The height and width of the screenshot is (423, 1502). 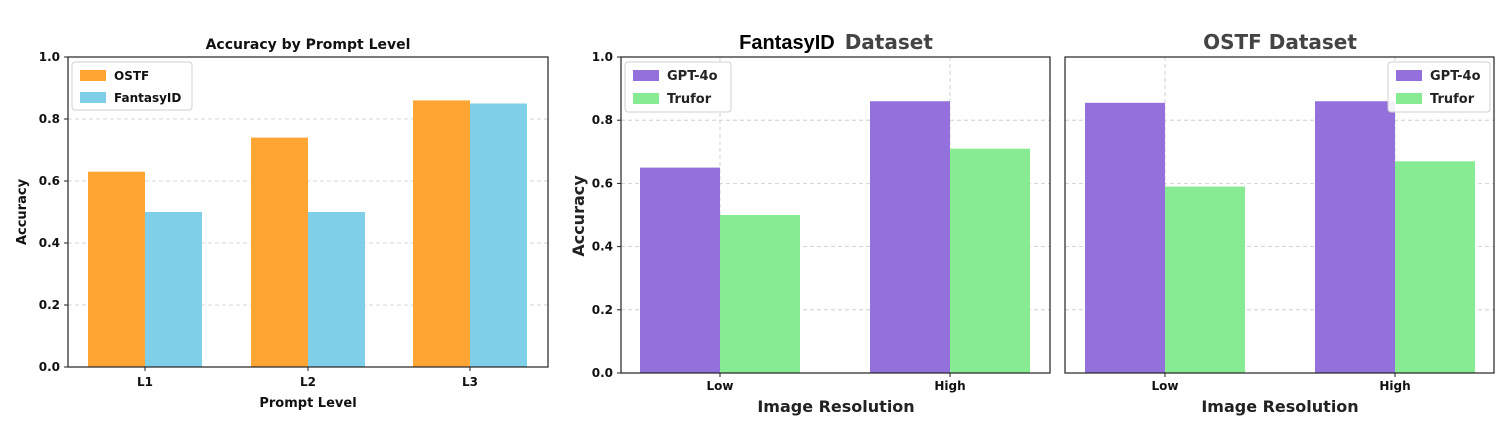 What do you see at coordinates (1394, 386) in the screenshot?
I see `chart3-xtick-label: High` at bounding box center [1394, 386].